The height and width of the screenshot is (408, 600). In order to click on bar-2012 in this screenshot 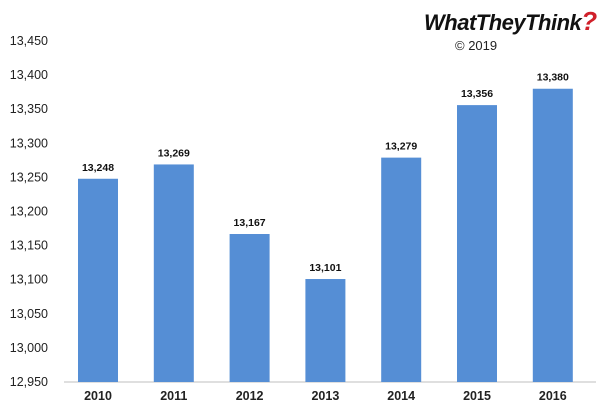, I will do `click(249, 308)`.